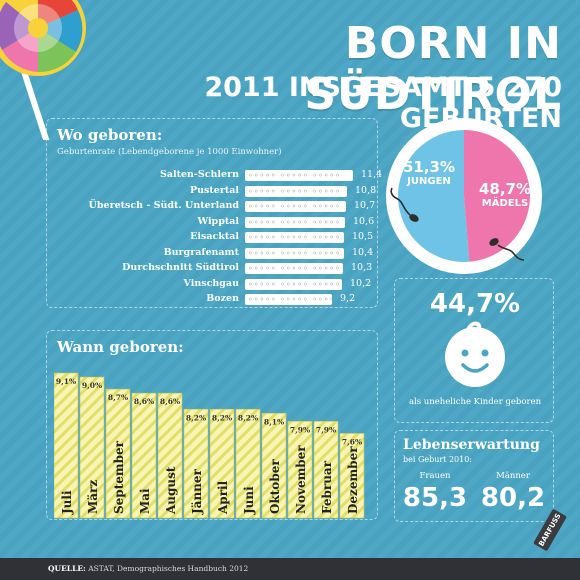 The image size is (580, 580). Describe the element at coordinates (199, 174) in the screenshot. I see `rate-label: Salten-Schlern` at that location.